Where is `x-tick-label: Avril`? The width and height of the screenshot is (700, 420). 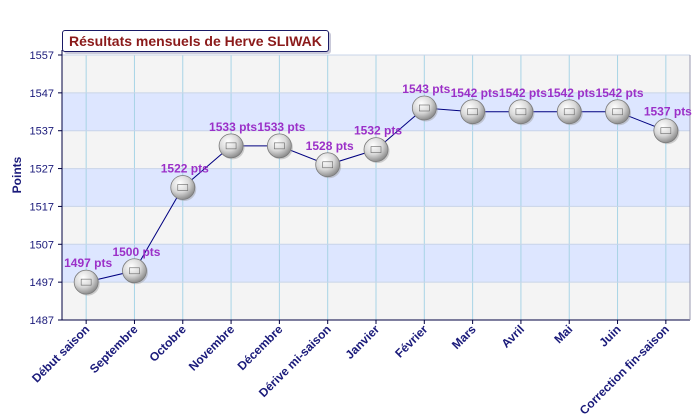
x-tick-label: Avril is located at coordinates (513, 336).